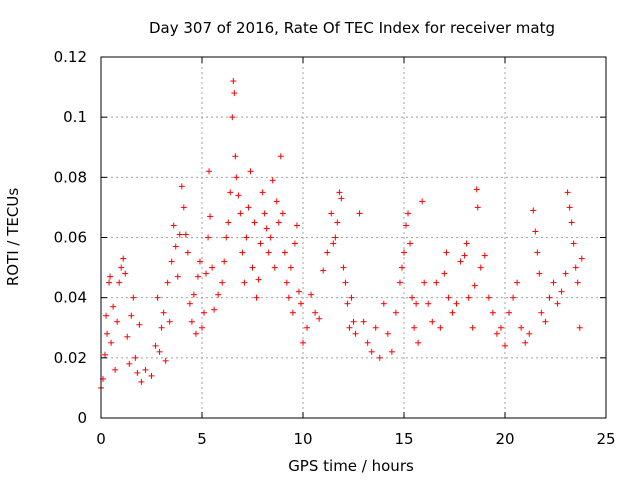 Image resolution: width=640 pixels, height=480 pixels. I want to click on x-tick-label: 0, so click(101, 439).